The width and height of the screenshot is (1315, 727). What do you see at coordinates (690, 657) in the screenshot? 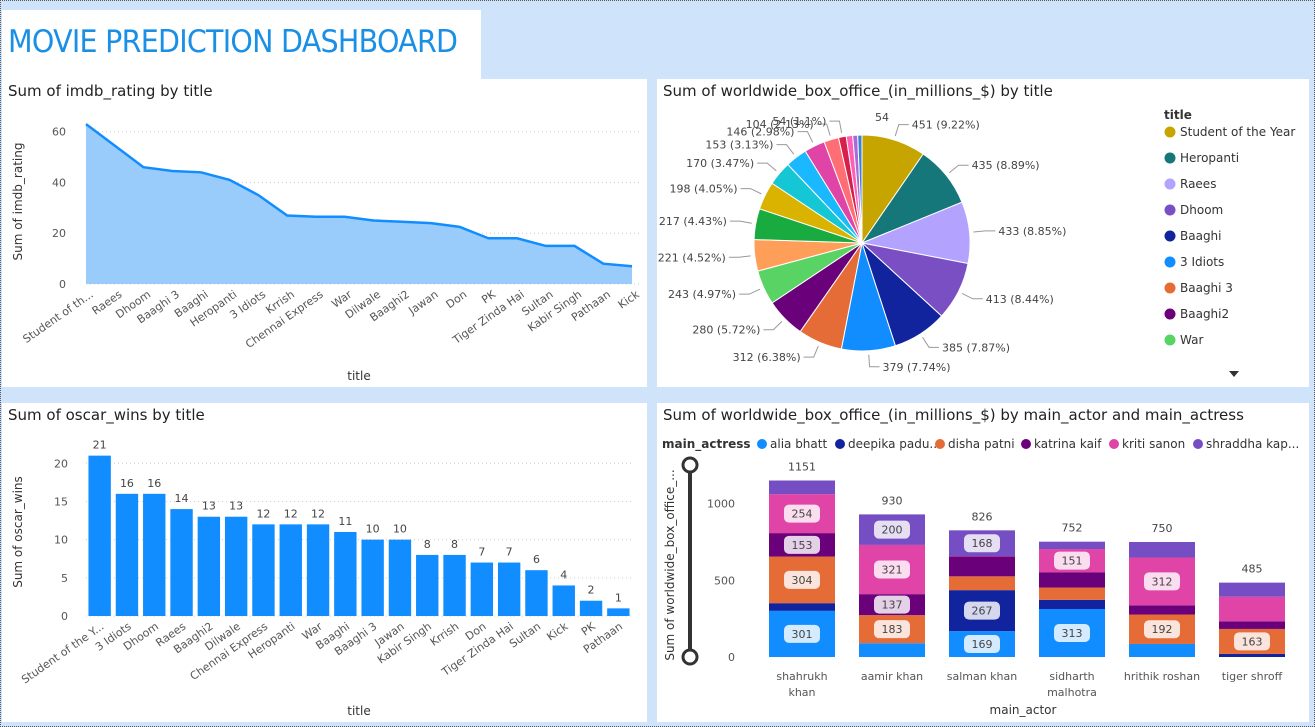
I see `zoom-slider-handle-bottom` at bounding box center [690, 657].